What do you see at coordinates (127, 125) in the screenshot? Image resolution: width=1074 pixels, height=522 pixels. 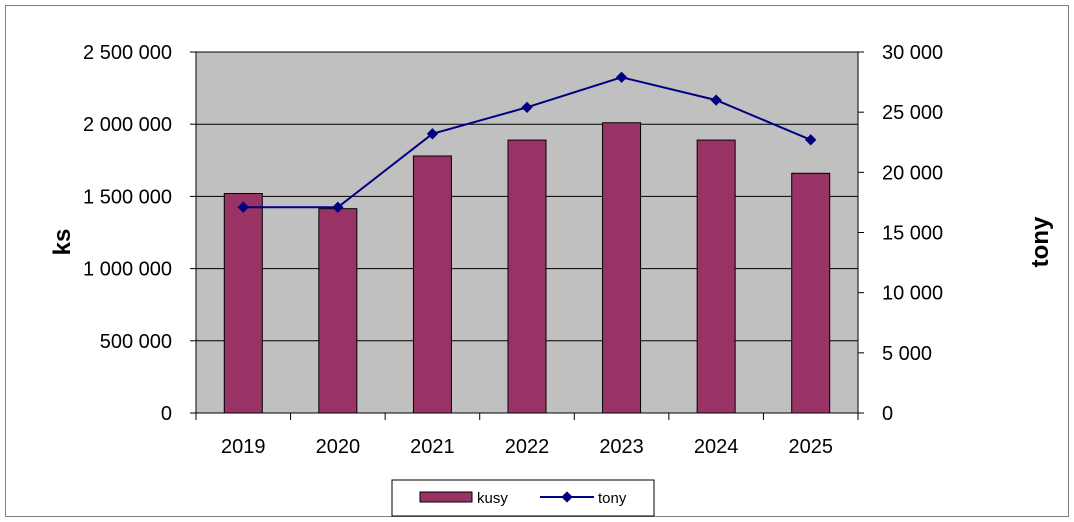 I see `y-tick-label: 2 000 000` at bounding box center [127, 125].